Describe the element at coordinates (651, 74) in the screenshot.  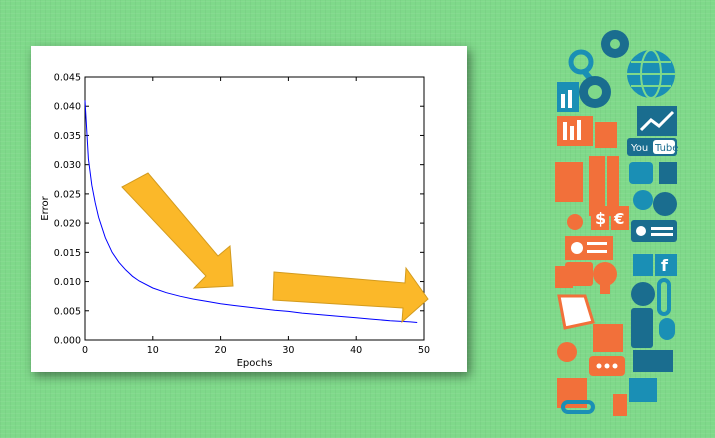
I see `globe-icon` at that location.